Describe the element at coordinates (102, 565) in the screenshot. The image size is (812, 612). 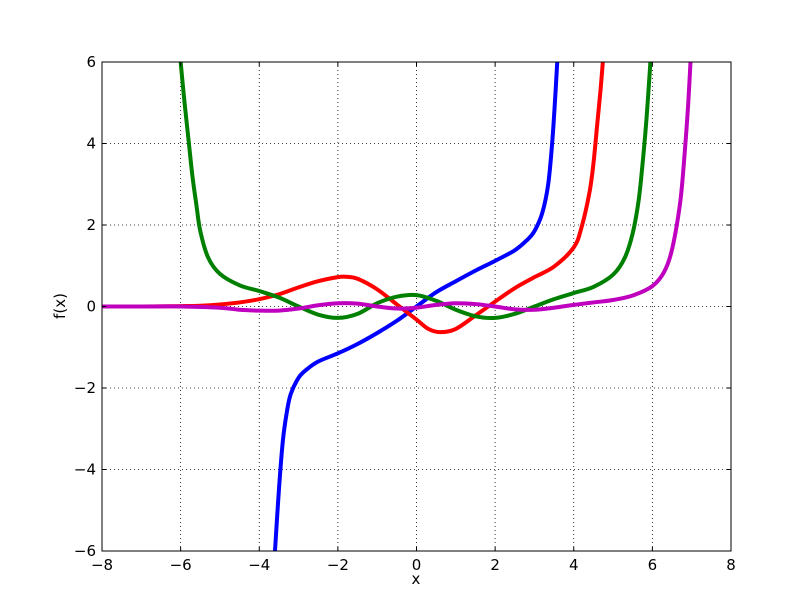
I see `x-tick-label: −8` at that location.